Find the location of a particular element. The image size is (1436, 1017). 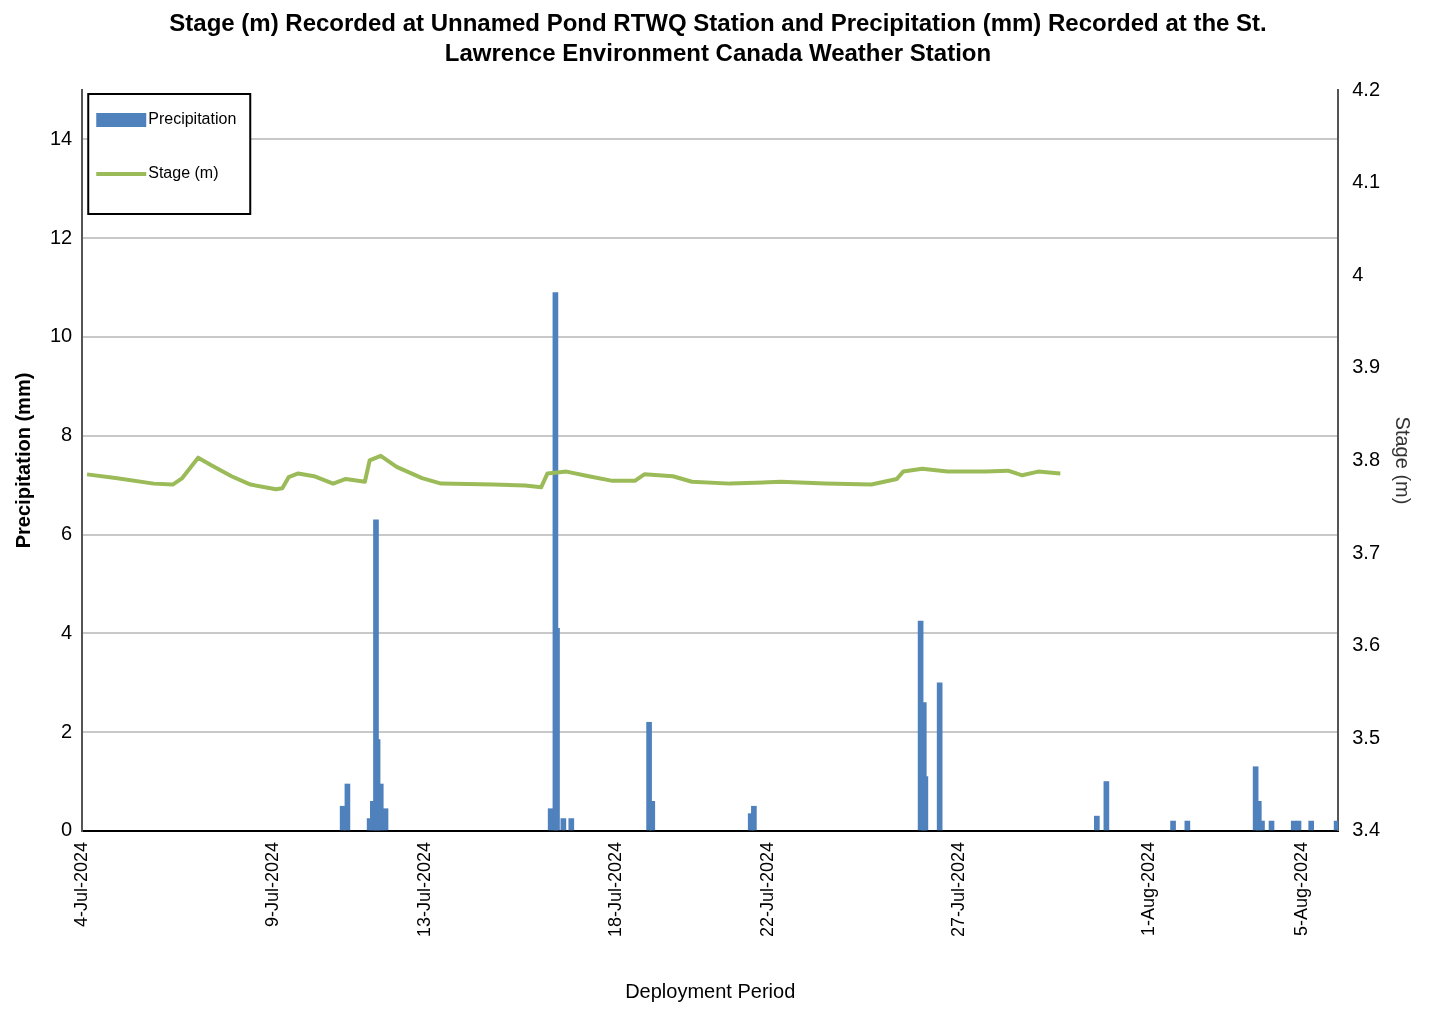

x-tick-label: 13-Jul-2024 is located at coordinates (424, 889).